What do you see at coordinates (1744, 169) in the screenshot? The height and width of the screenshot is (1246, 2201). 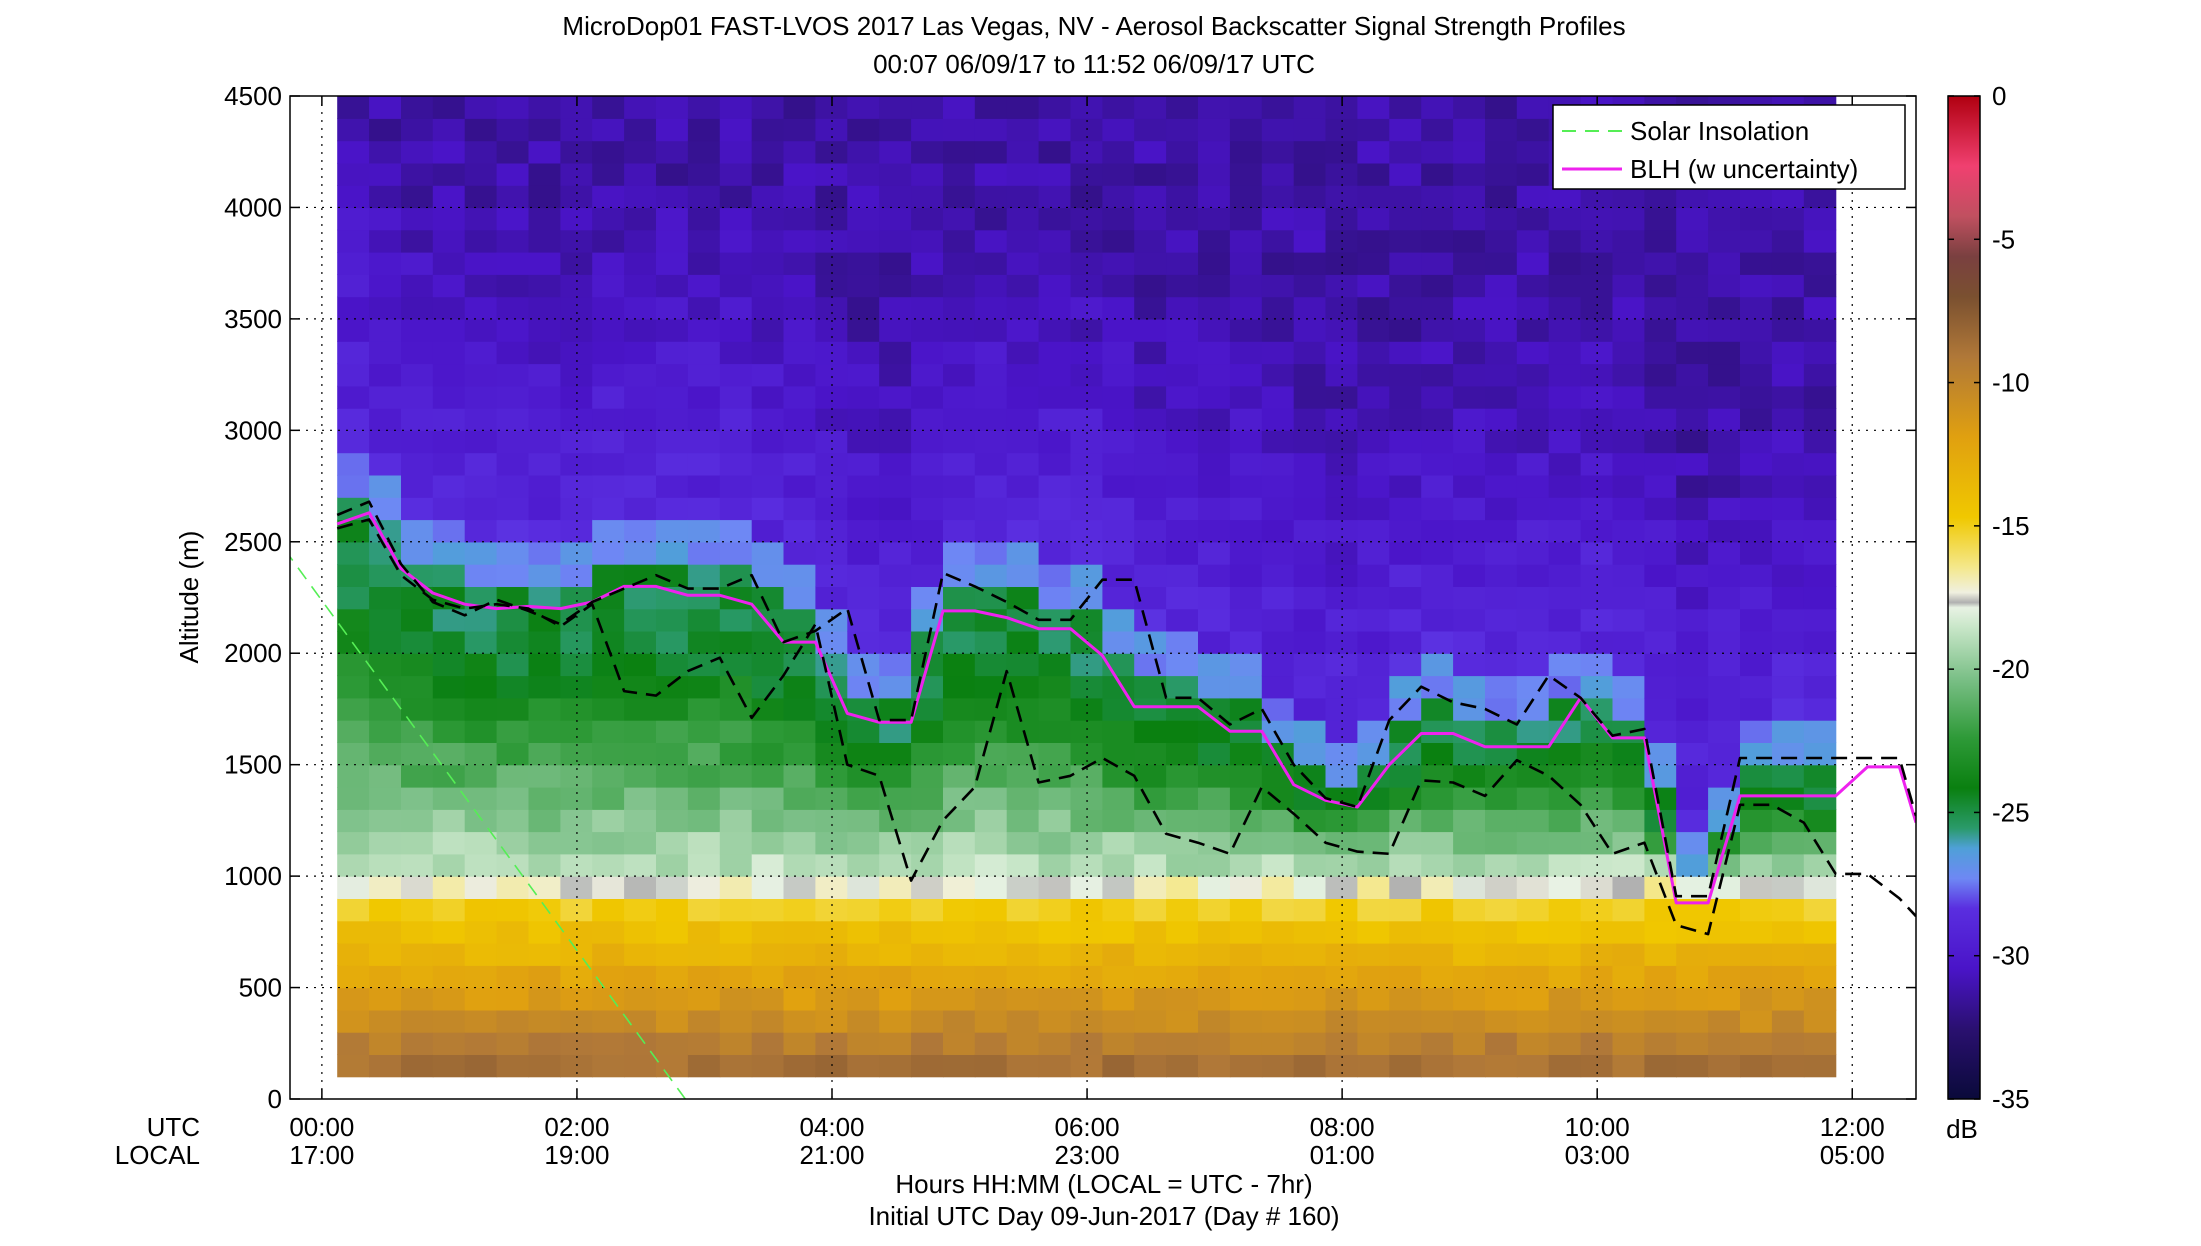 I see `legend-label-blh: BLH (w uncertainty)` at bounding box center [1744, 169].